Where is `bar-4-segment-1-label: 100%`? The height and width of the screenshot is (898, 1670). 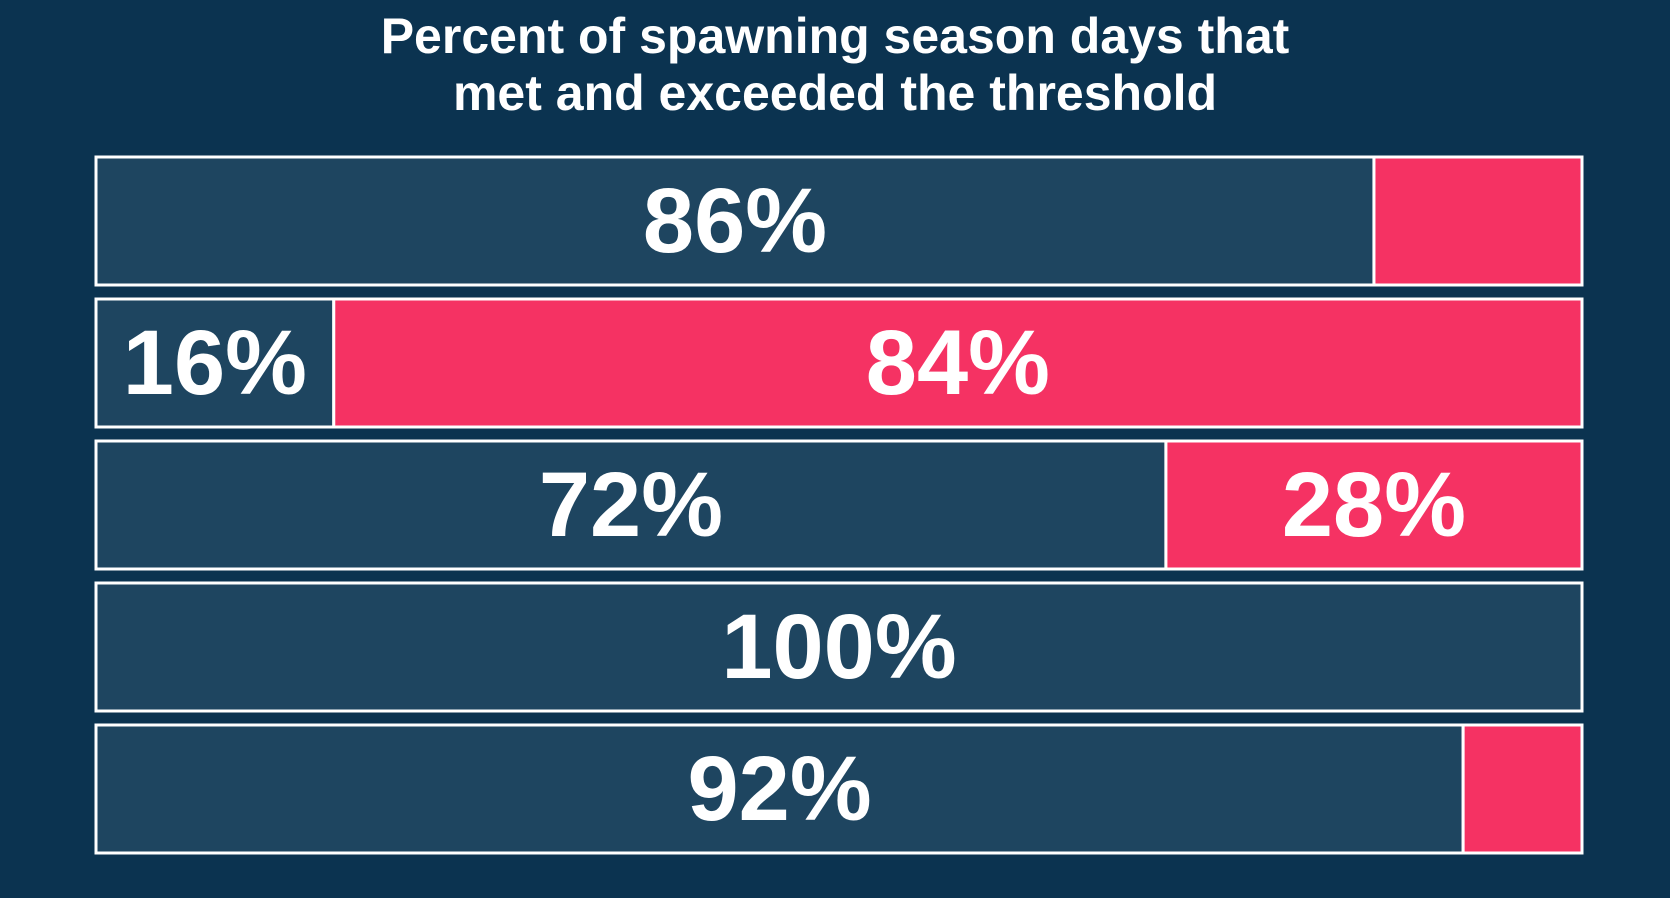 bar-4-segment-1-label: 100% is located at coordinates (838, 647).